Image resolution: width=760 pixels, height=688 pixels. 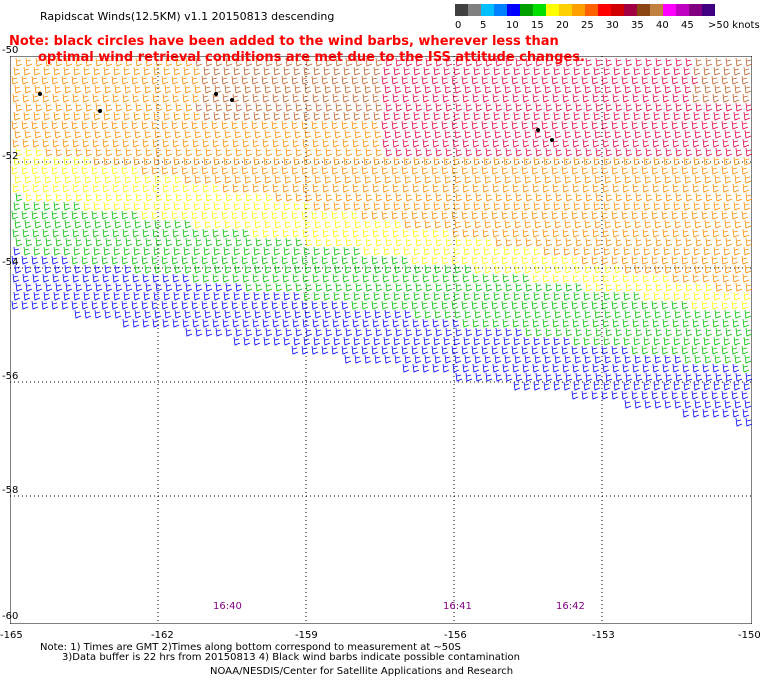 I want to click on colorbar-label: 10, so click(x=512, y=25).